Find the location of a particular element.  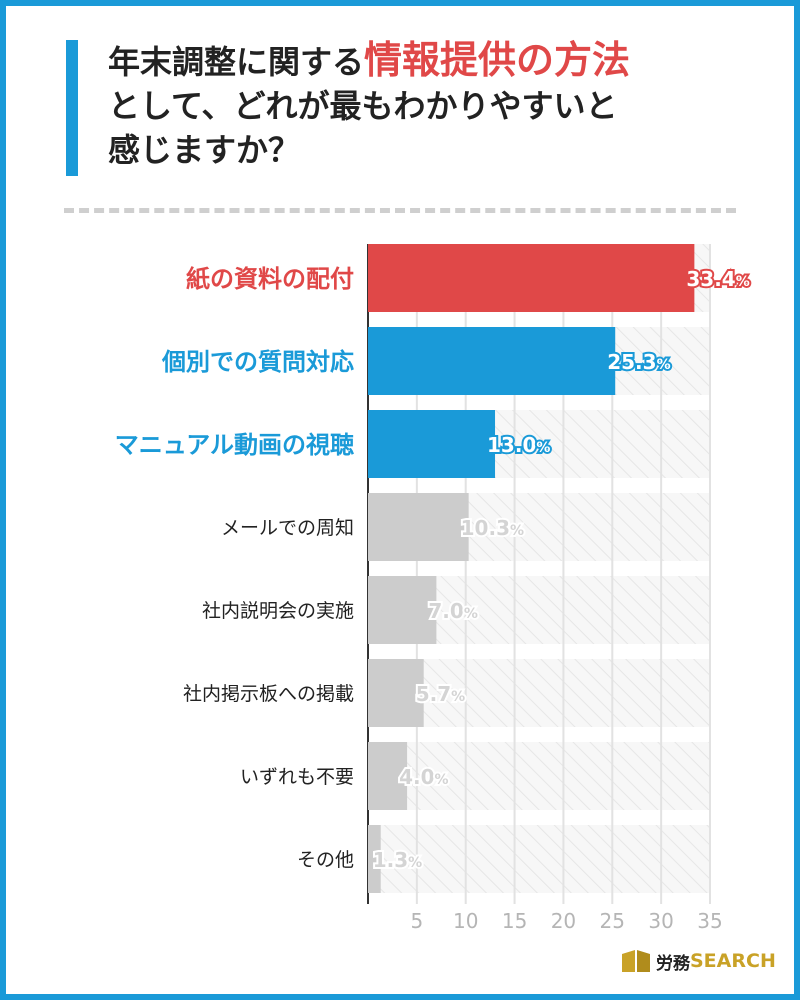

category-label: マニュアル動画の視聴 is located at coordinates (234, 445).